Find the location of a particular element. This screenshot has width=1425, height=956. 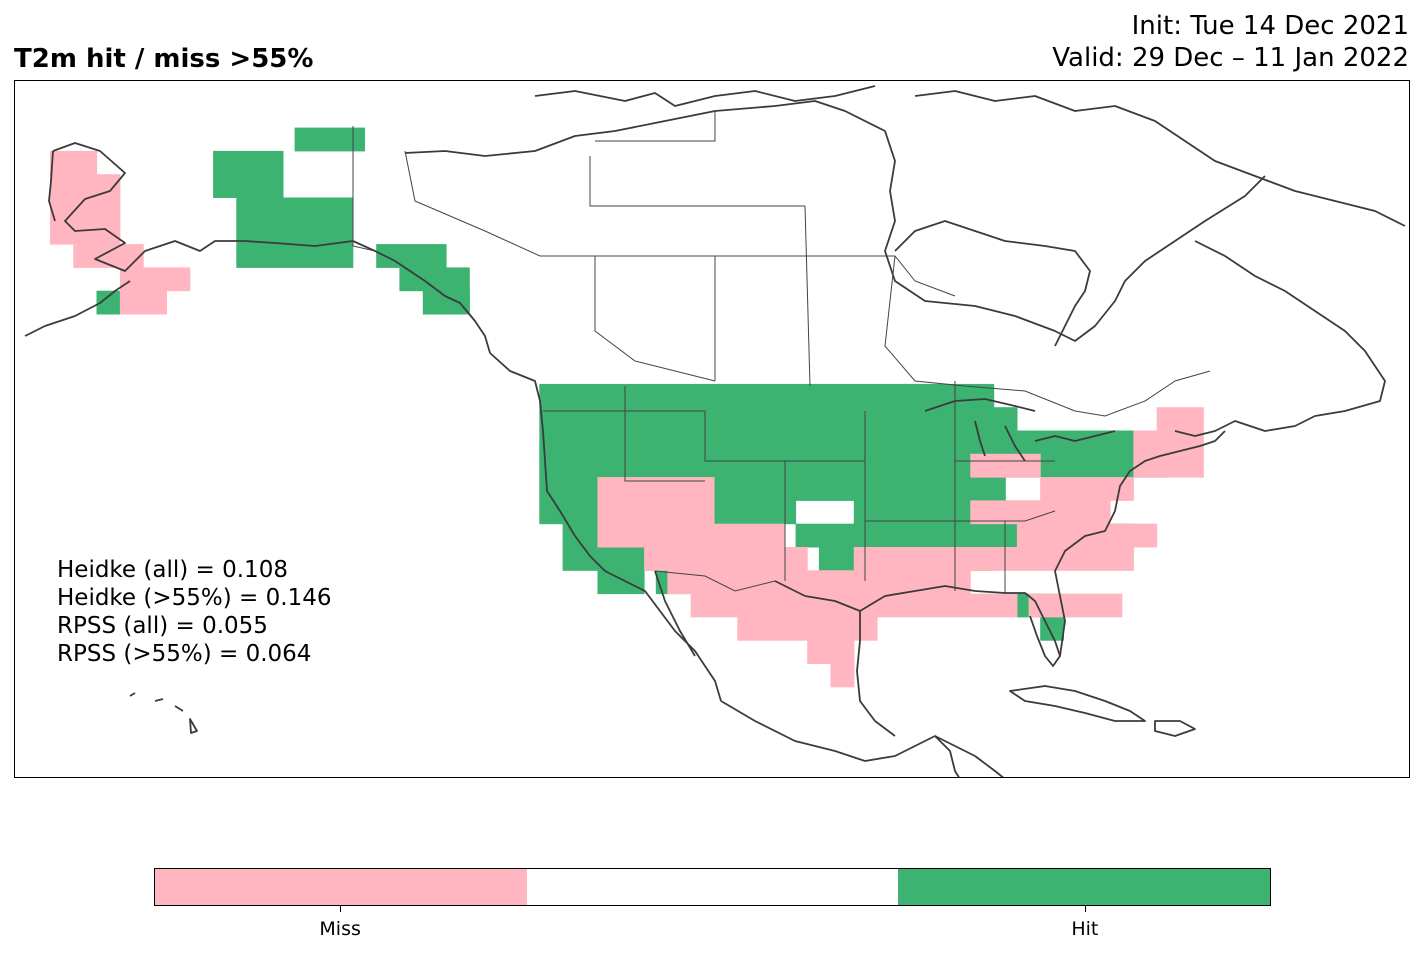

colorbar-label: Hit is located at coordinates (1085, 929).